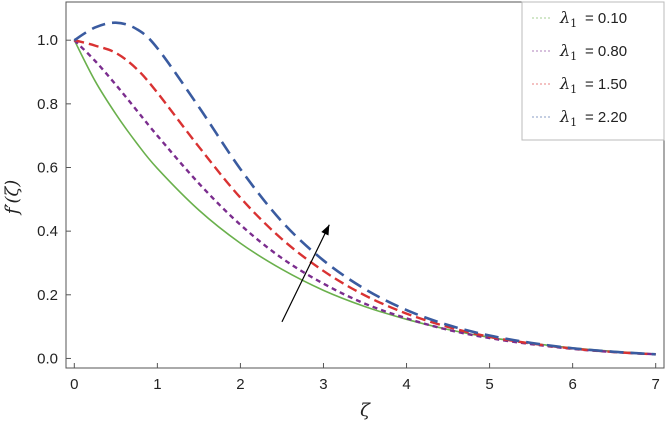 This screenshot has width=666, height=428. What do you see at coordinates (47, 231) in the screenshot?
I see `y-tick-label: 0.4` at bounding box center [47, 231].